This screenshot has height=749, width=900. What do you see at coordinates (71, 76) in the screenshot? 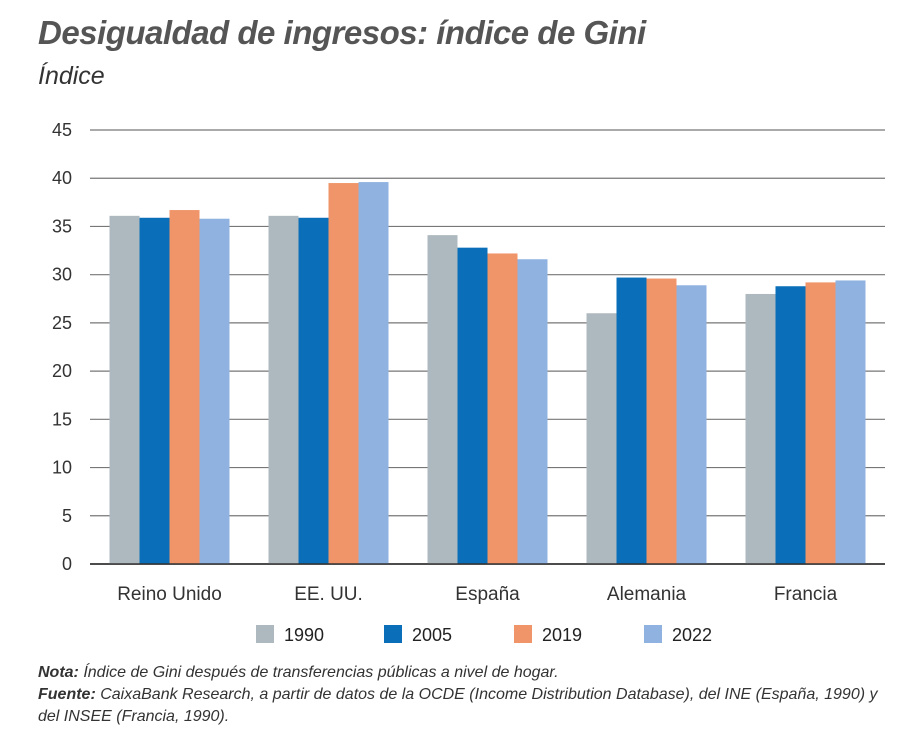
I see `chart-subtitle: Índice` at bounding box center [71, 76].